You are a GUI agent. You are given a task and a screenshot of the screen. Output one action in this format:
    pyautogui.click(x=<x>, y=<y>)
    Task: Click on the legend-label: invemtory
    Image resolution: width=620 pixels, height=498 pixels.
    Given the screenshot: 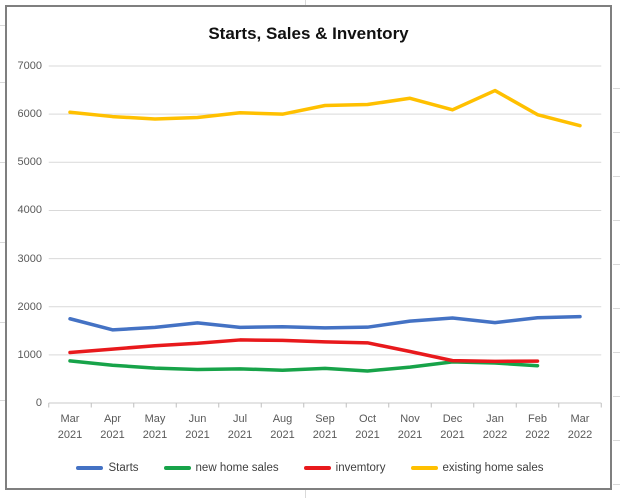 What is the action you would take?
    pyautogui.click(x=360, y=468)
    